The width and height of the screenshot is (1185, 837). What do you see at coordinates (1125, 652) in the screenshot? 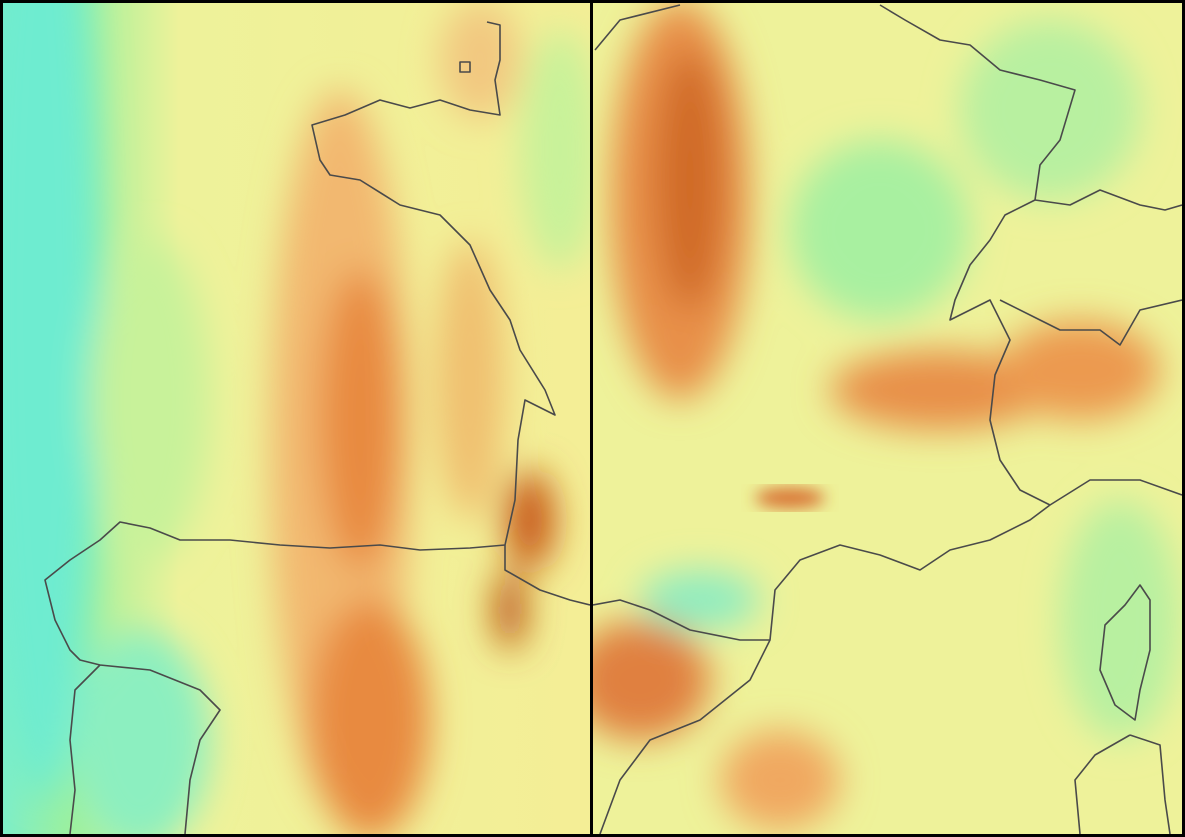
I see `corsica` at bounding box center [1125, 652].